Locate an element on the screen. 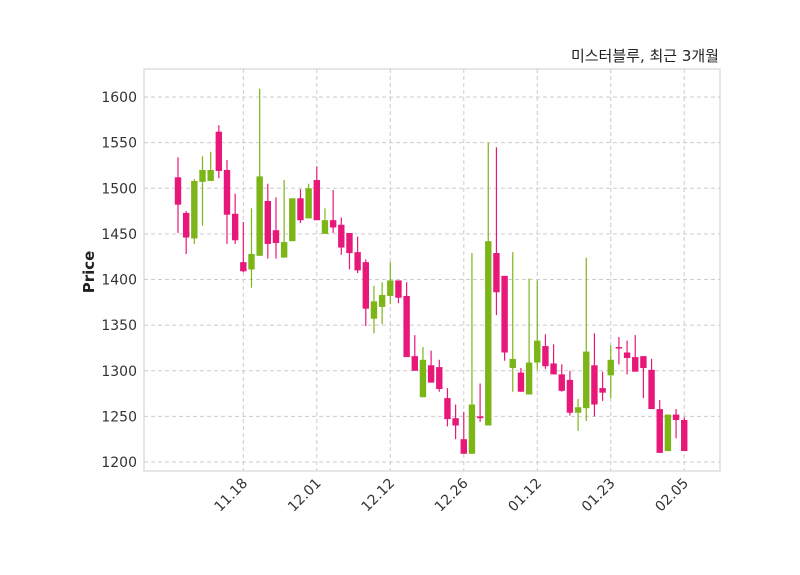 The height and width of the screenshot is (575, 800). x-tick-label: 02.05 is located at coordinates (672, 496).